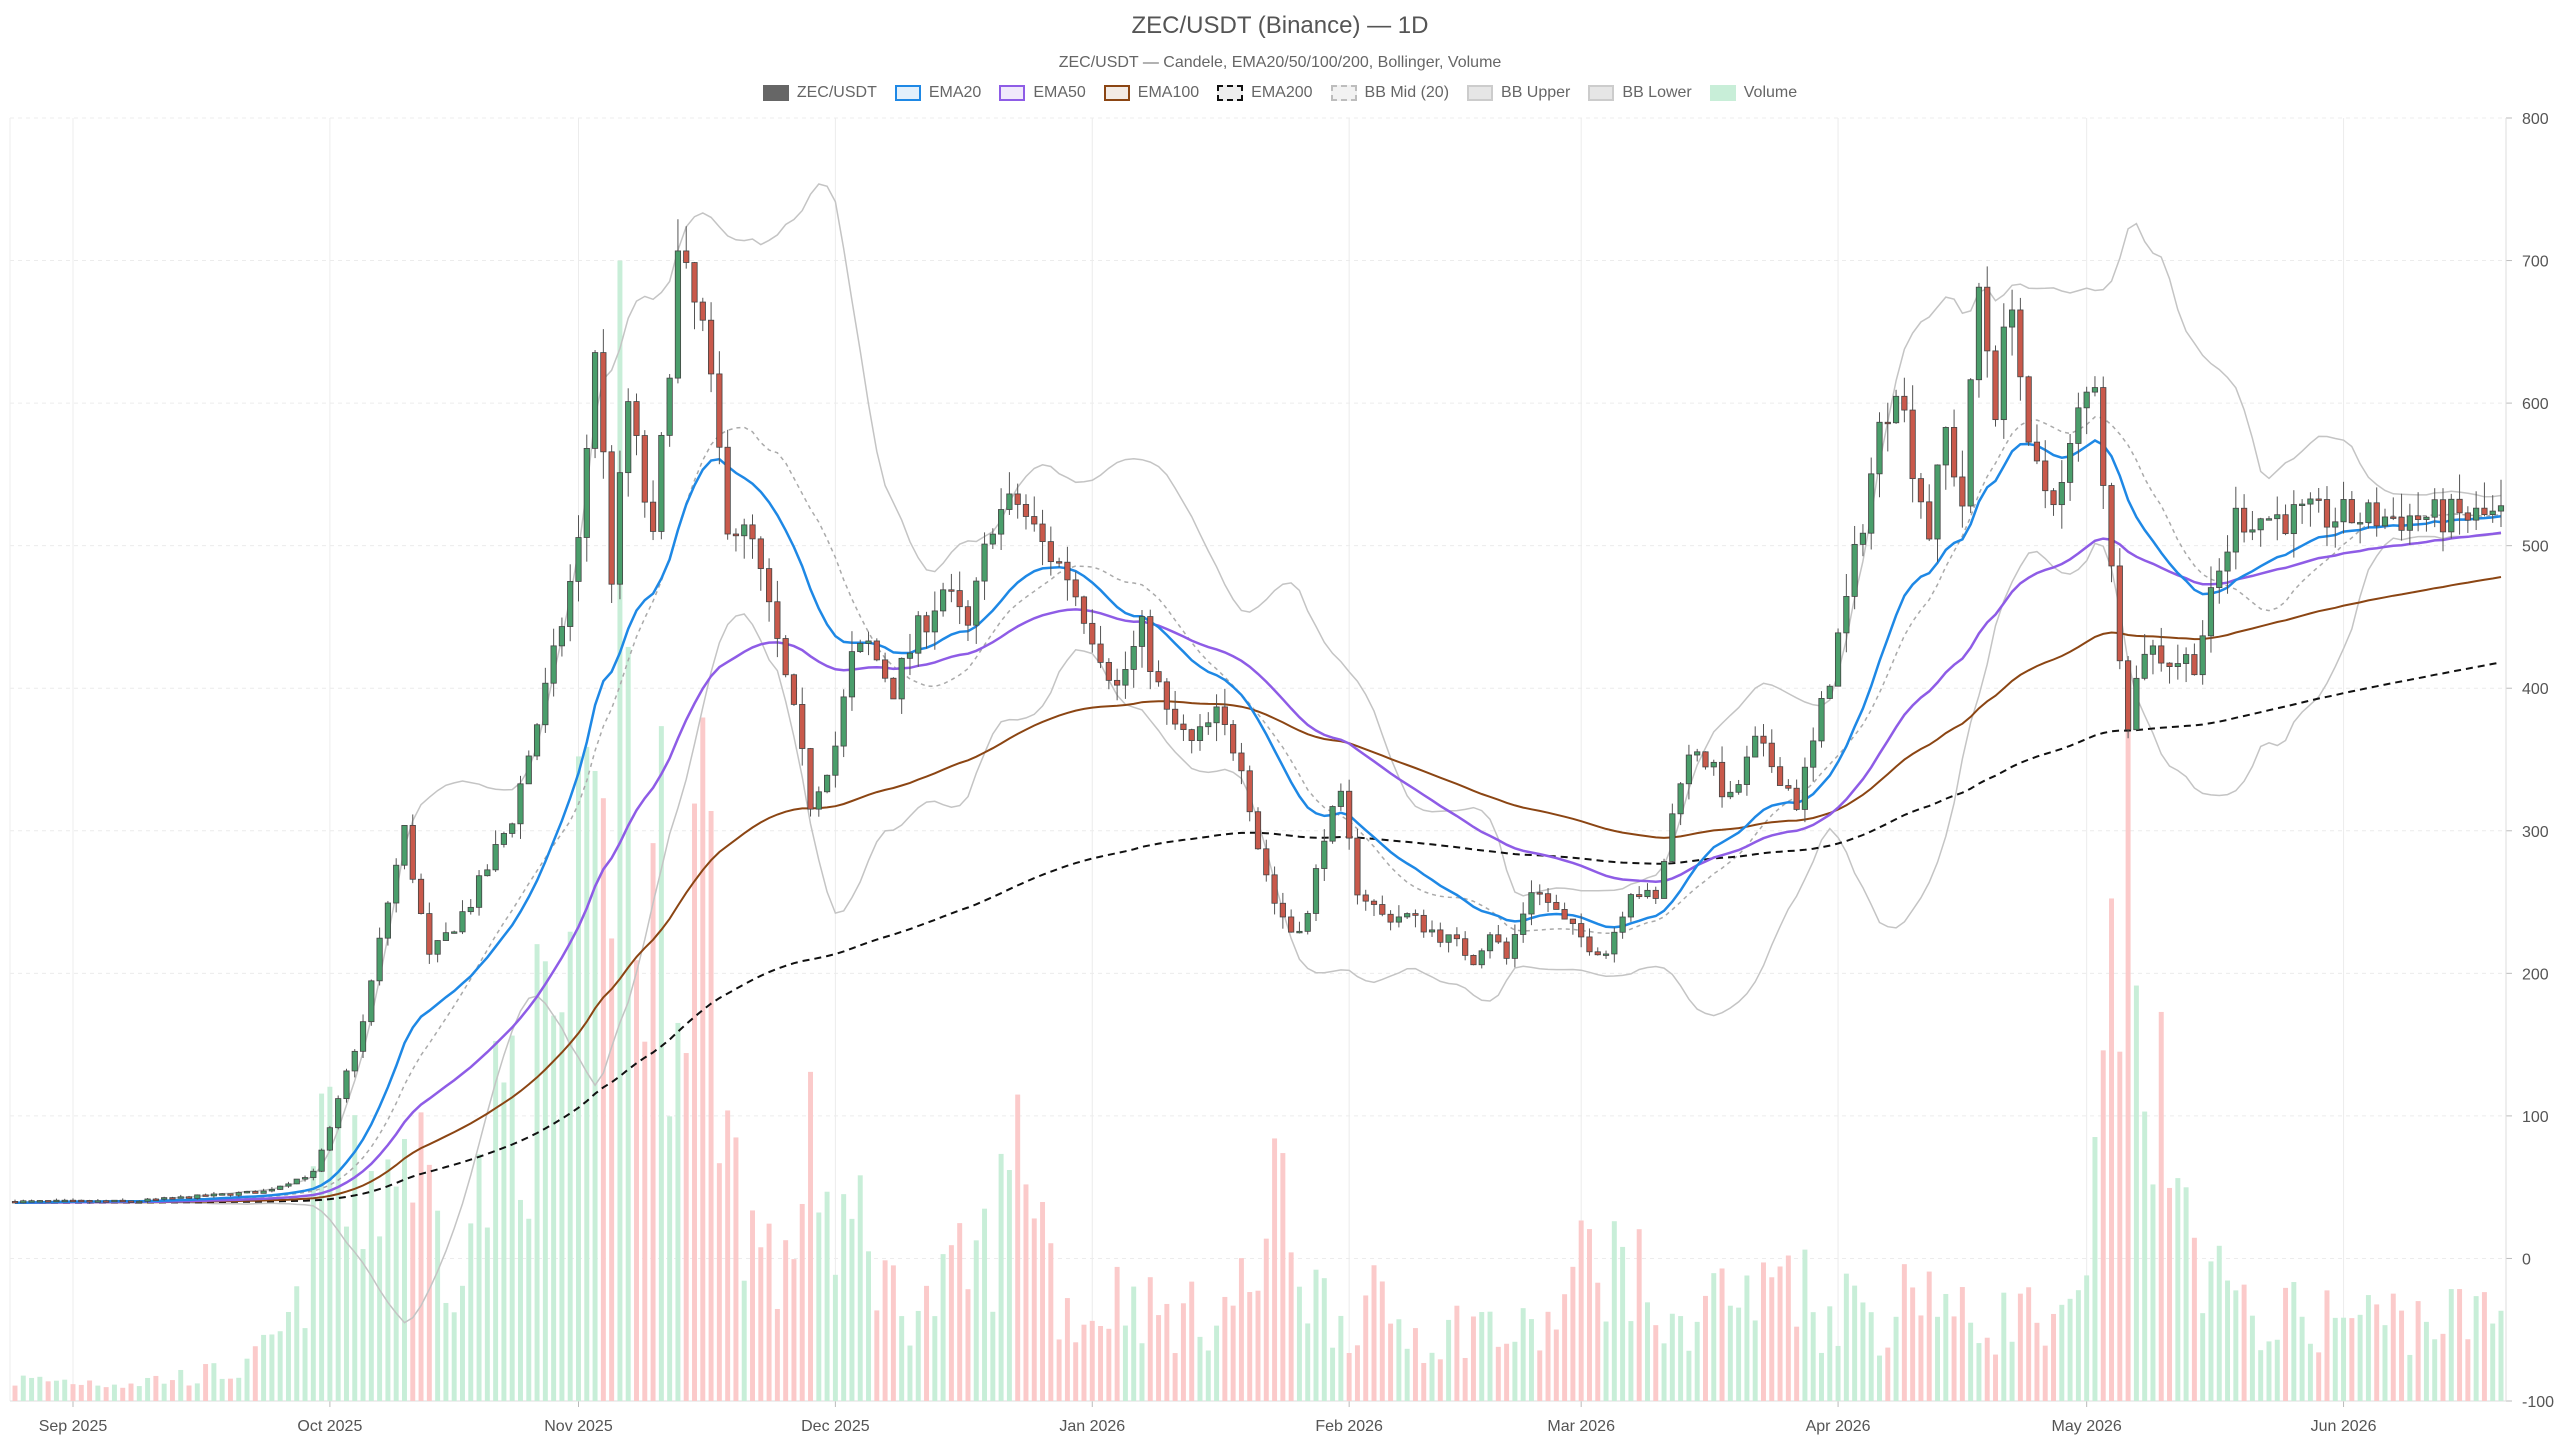  I want to click on legend-item: EMA100, so click(1151, 93).